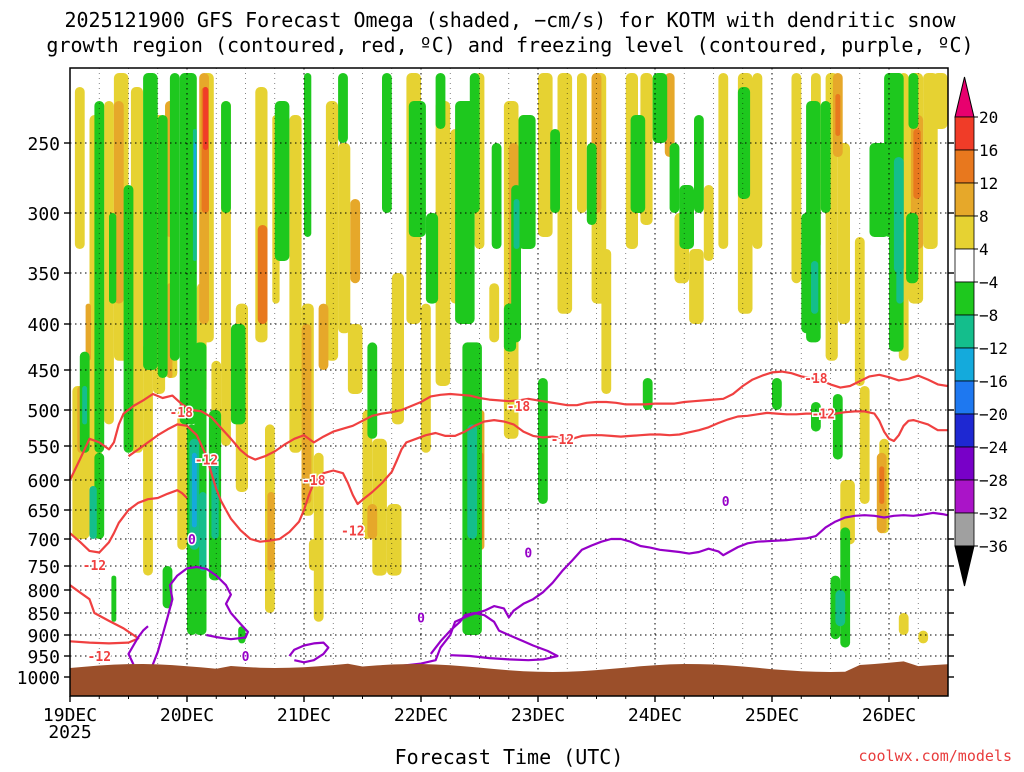 This screenshot has width=1024, height=772. Describe the element at coordinates (43, 411) in the screenshot. I see `y-tick-label: 500` at that location.